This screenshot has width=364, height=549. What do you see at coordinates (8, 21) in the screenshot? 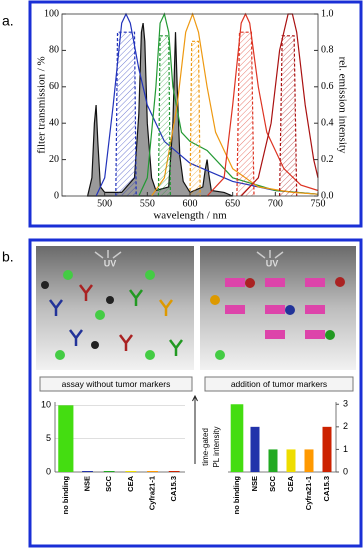
I see `panel-label: a.` at bounding box center [8, 21].